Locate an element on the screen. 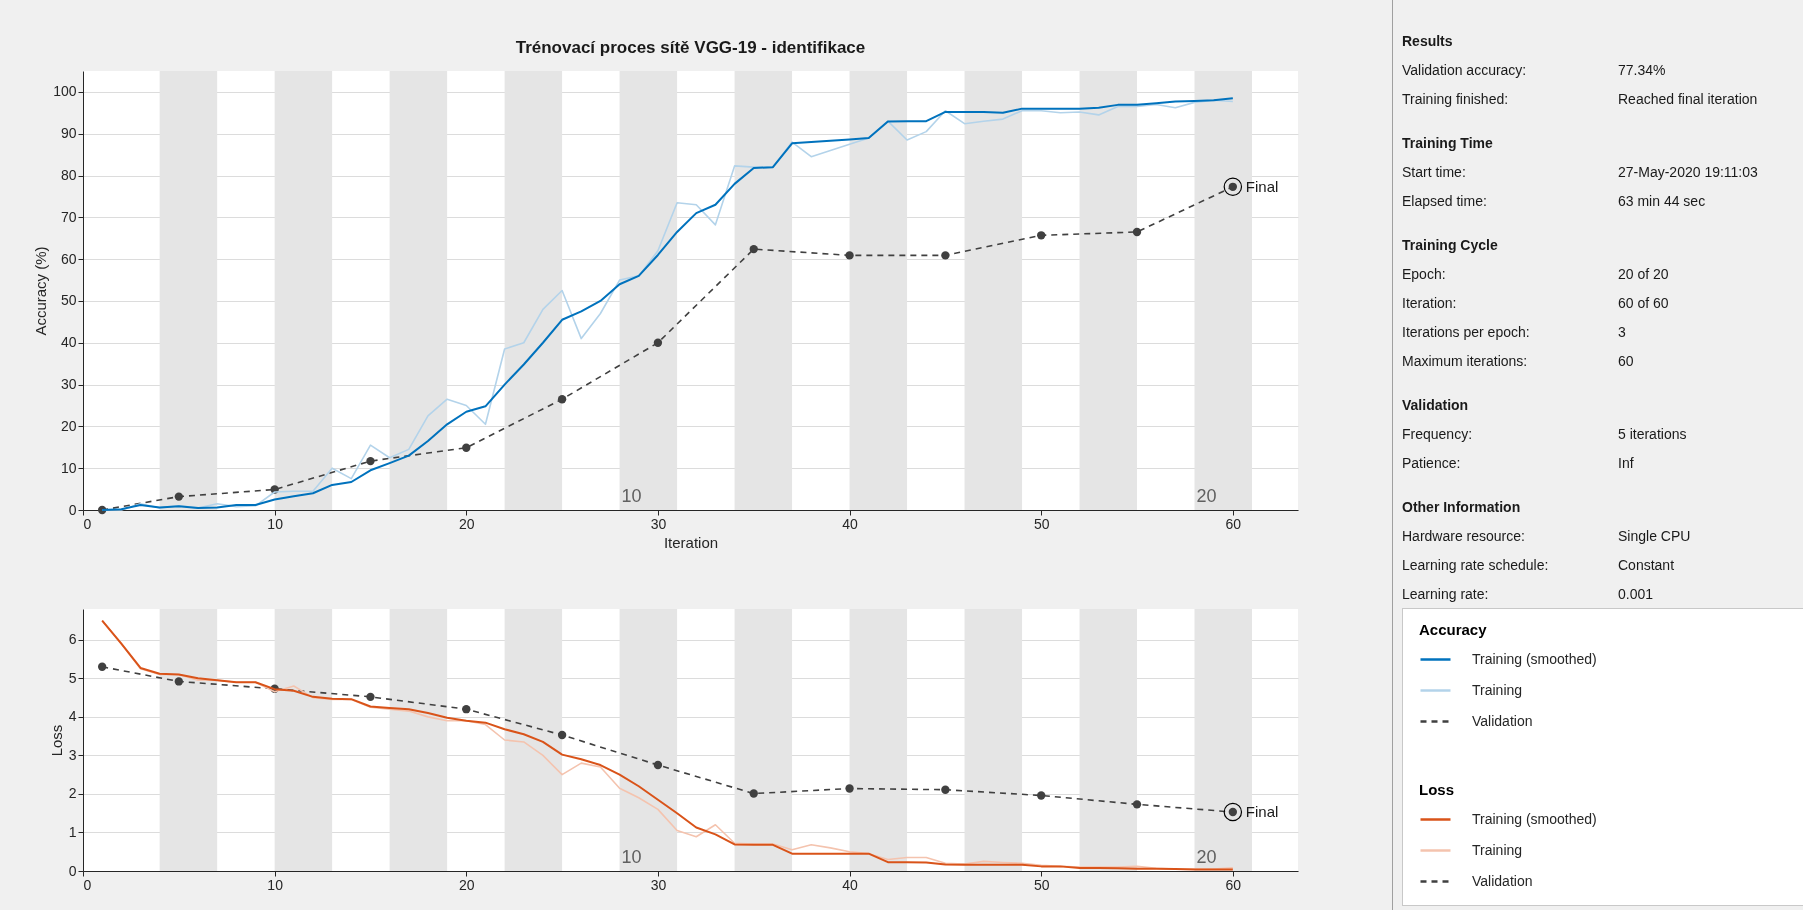 This screenshot has height=910, width=1803. text: Learning rate schedule: is located at coordinates (1475, 565).